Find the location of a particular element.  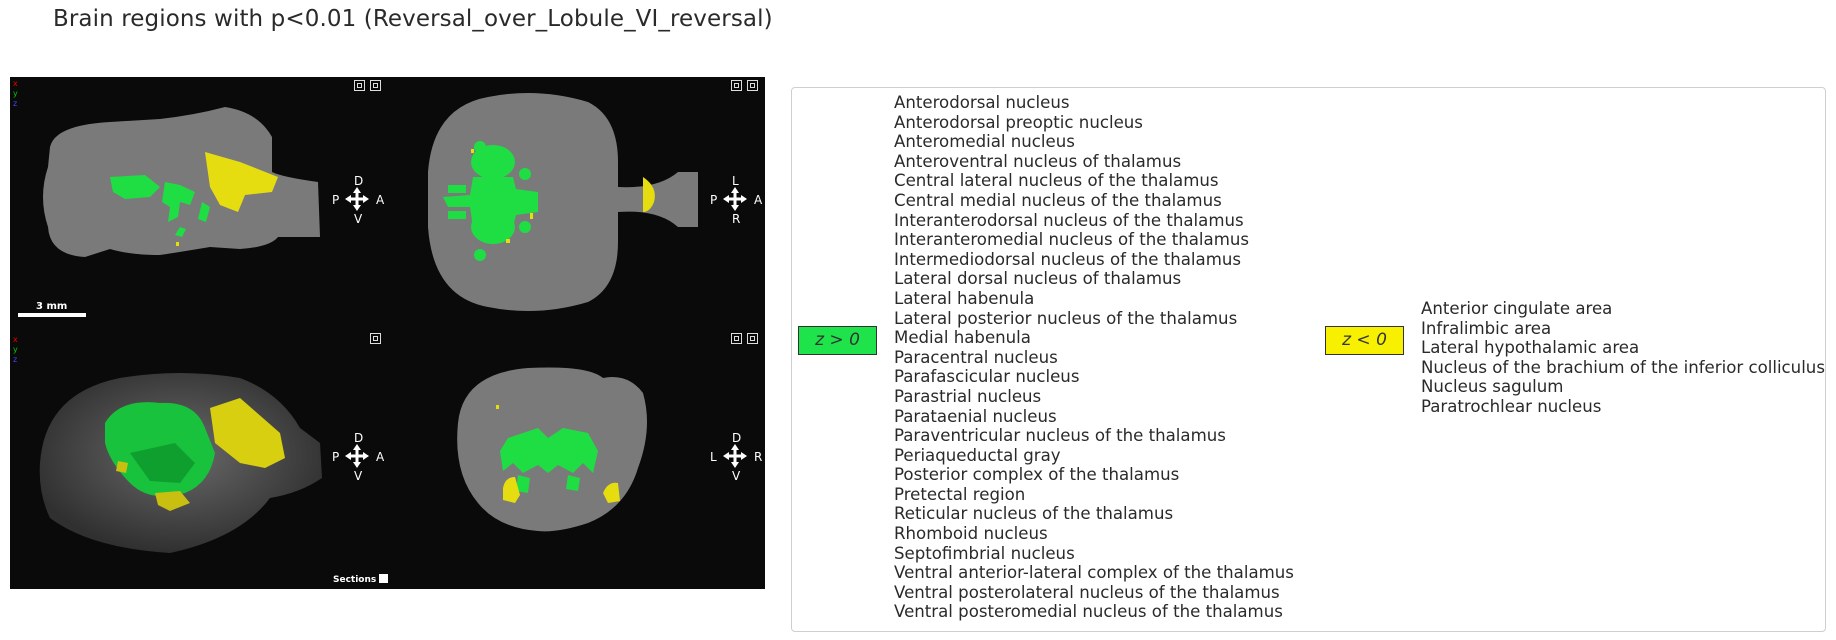

scale-bar-label: 3 mm is located at coordinates (52, 306).